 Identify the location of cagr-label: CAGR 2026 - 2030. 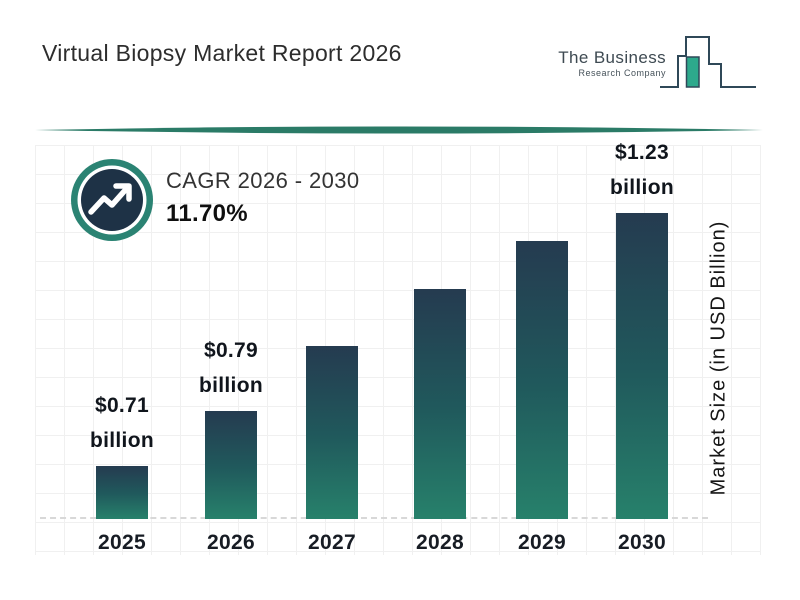
(263, 180).